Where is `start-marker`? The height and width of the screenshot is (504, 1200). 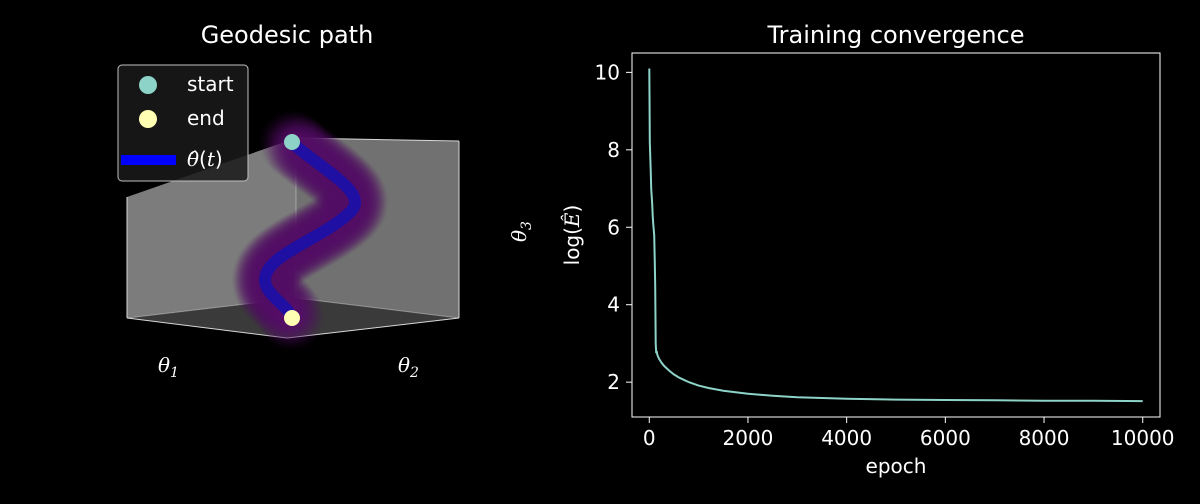 start-marker is located at coordinates (292, 142).